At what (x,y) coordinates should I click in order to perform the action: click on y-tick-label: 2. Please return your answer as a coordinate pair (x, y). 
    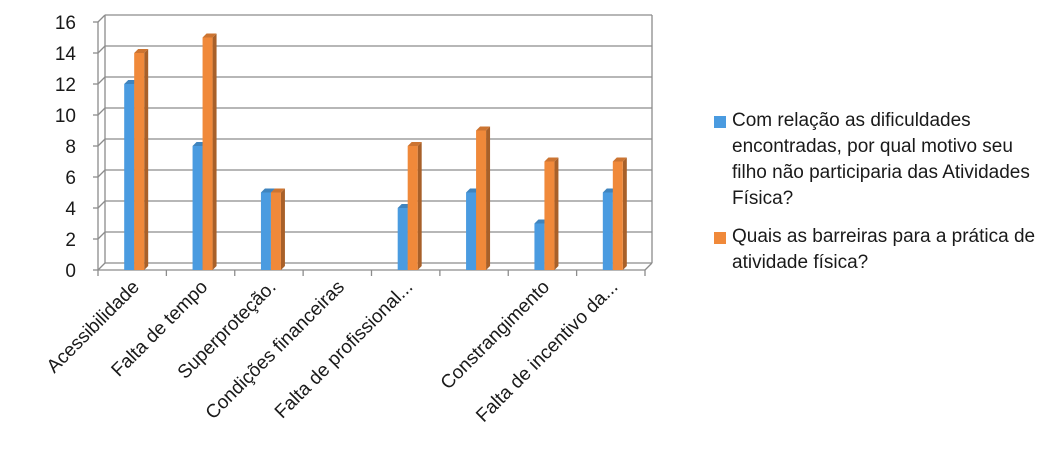
    Looking at the image, I should click on (70, 240).